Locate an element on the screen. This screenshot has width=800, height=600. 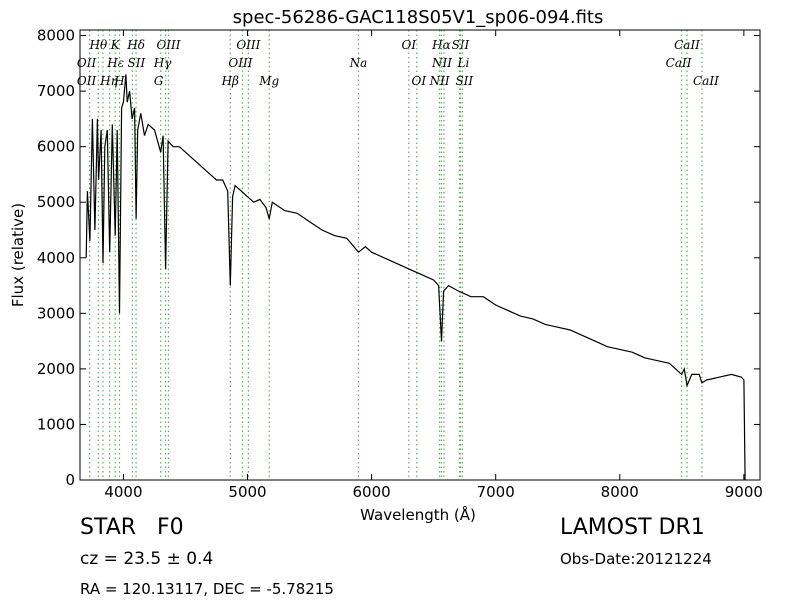
obs-date: Obs-Date:20121224 is located at coordinates (636, 559).